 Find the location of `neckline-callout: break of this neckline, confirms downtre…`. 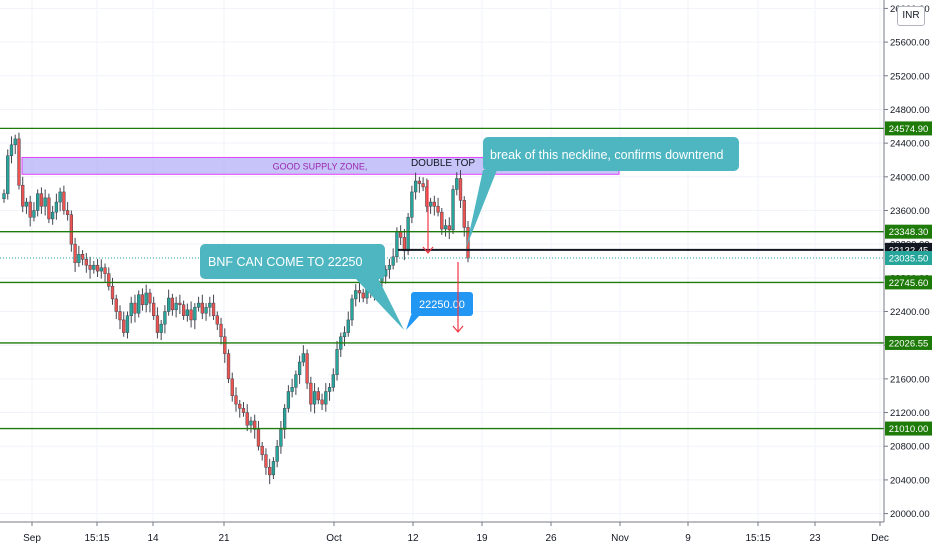

neckline-callout: break of this neckline, confirms downtre… is located at coordinates (602, 192).